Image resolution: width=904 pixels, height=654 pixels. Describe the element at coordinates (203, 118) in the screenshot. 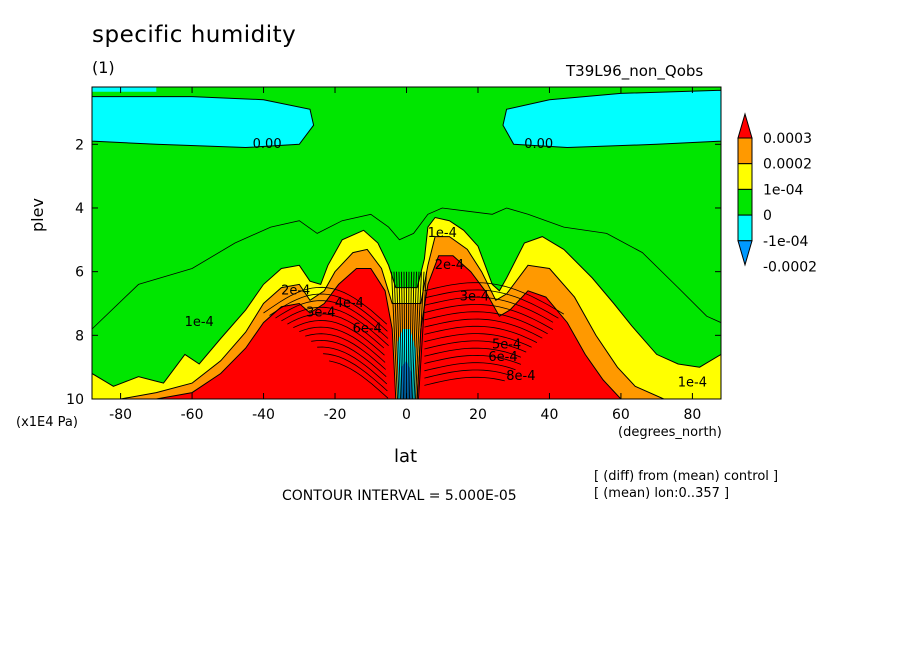

I see `region-cyan-south` at that location.